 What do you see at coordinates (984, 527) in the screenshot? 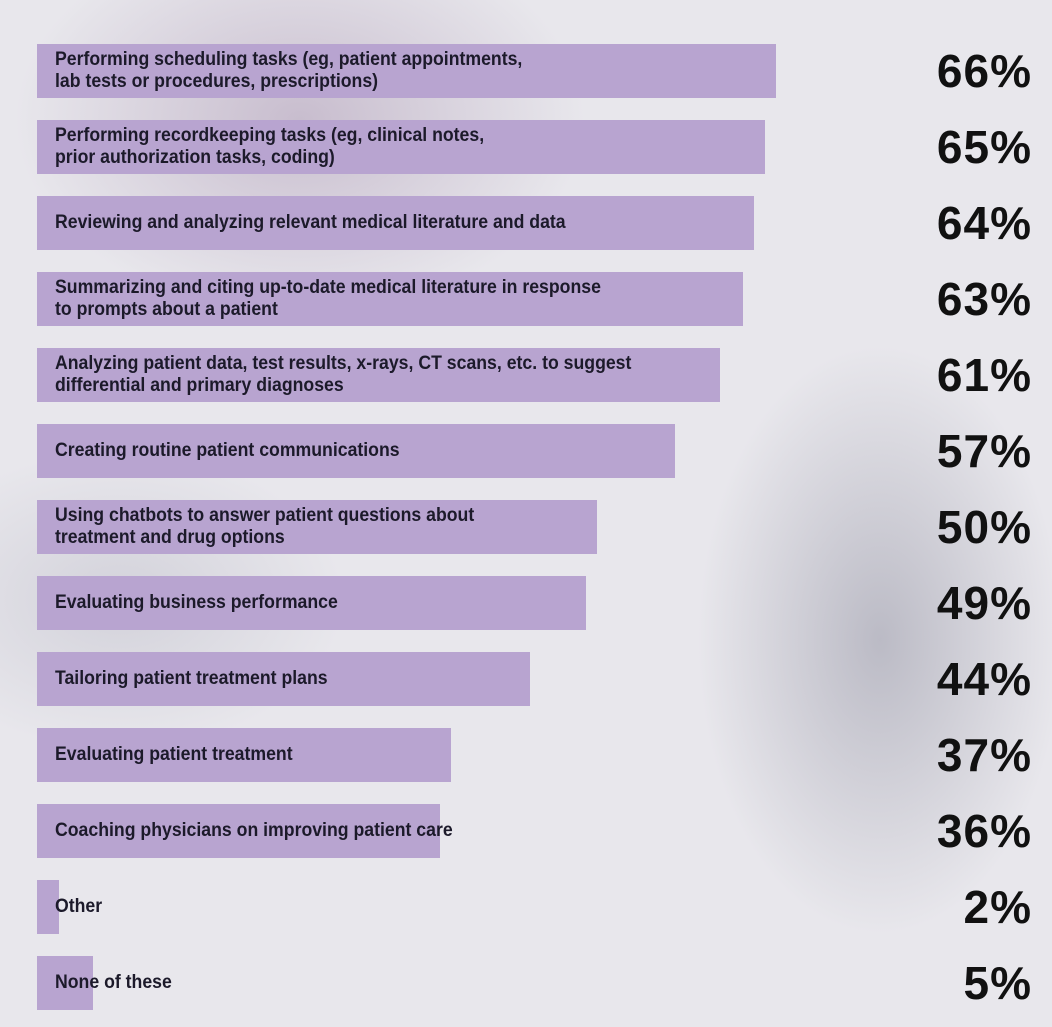
I see `value-label: 50%` at bounding box center [984, 527].